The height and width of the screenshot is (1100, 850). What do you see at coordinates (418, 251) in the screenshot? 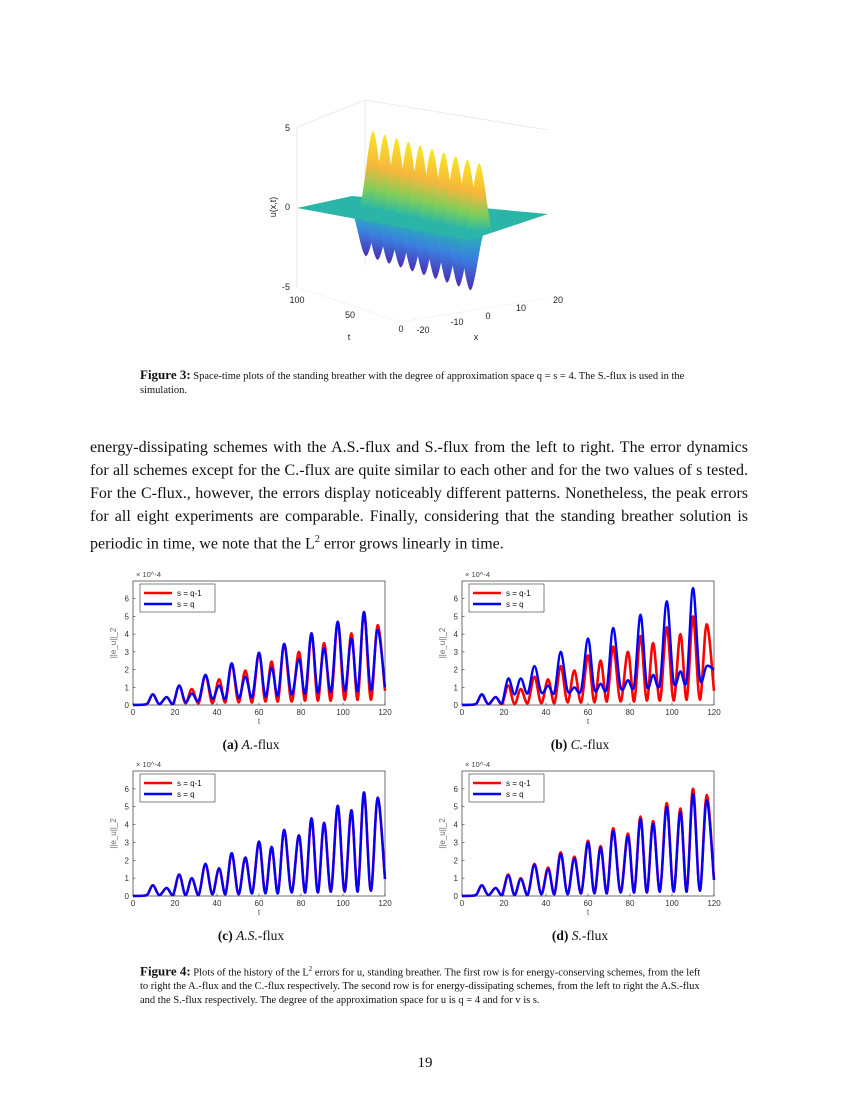
I see `surface-troughs` at bounding box center [418, 251].